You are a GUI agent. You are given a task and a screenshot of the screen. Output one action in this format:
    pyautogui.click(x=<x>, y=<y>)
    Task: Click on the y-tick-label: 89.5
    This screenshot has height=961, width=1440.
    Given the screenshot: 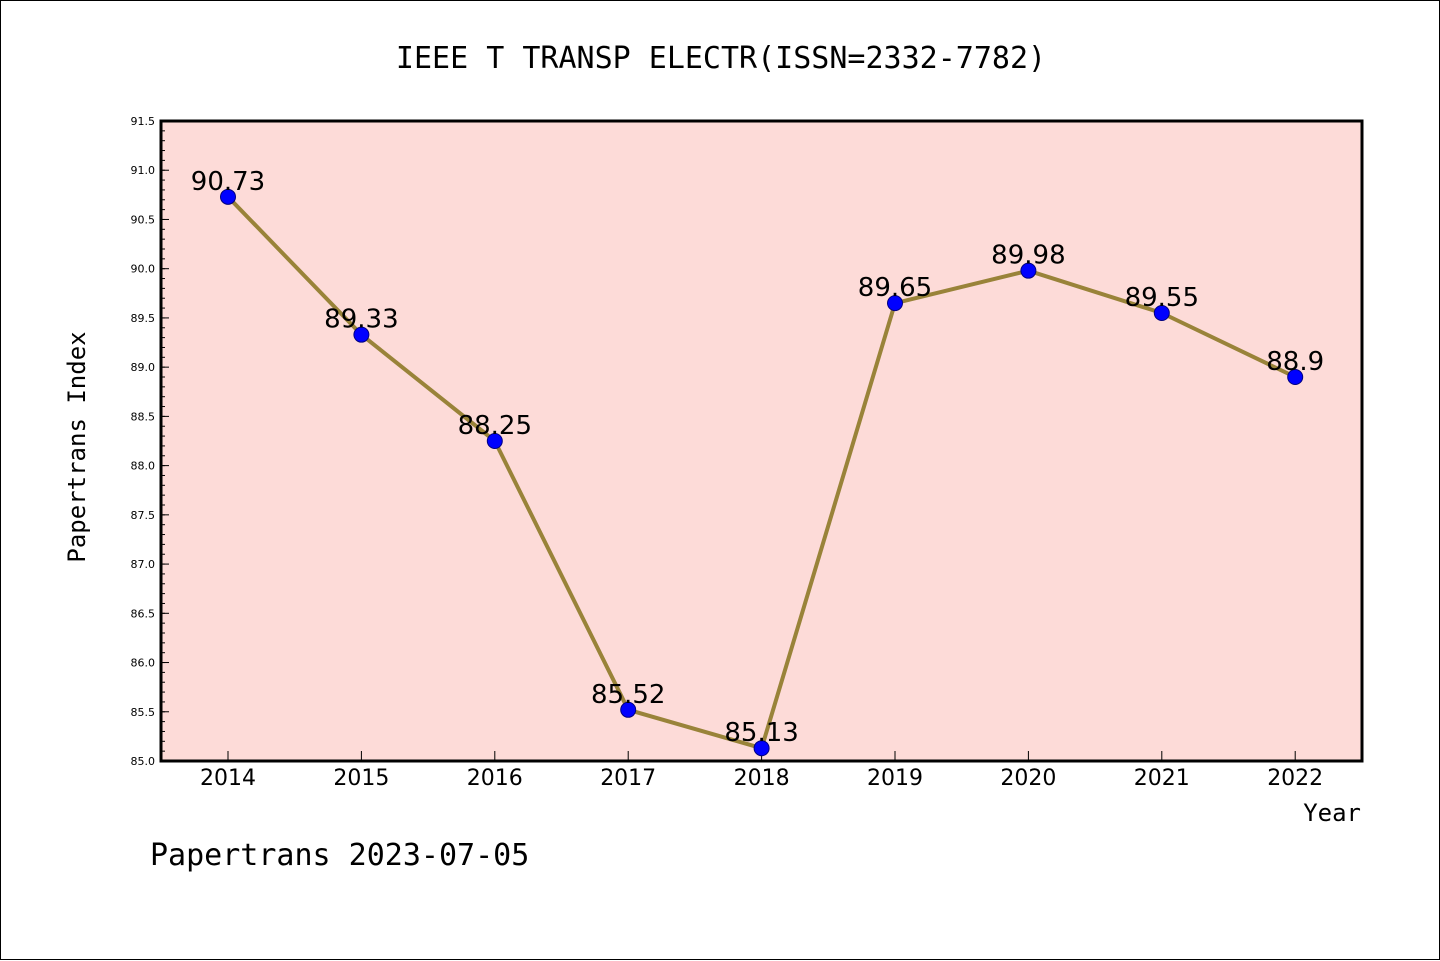 What is the action you would take?
    pyautogui.click(x=143, y=318)
    